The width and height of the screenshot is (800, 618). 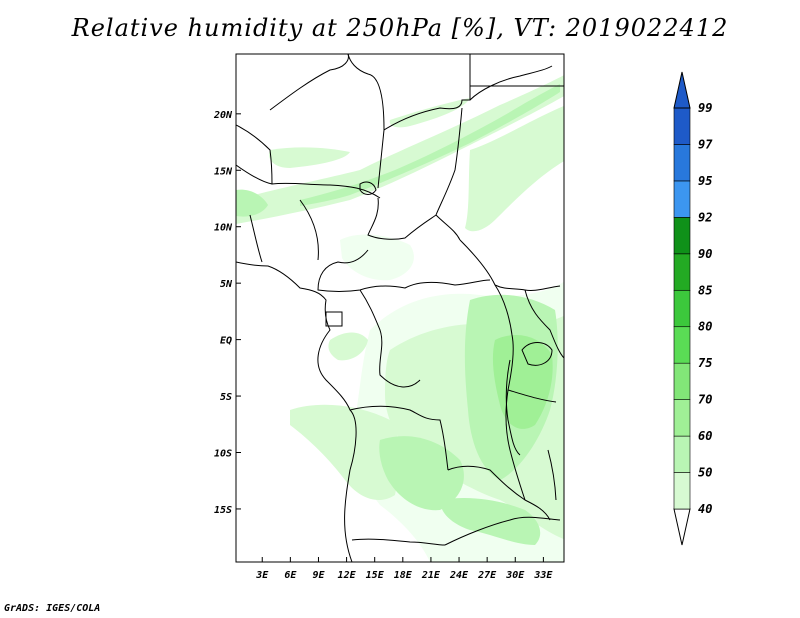 What do you see at coordinates (254, 154) in the screenshot?
I see `border-algeria-niger` at bounding box center [254, 154].